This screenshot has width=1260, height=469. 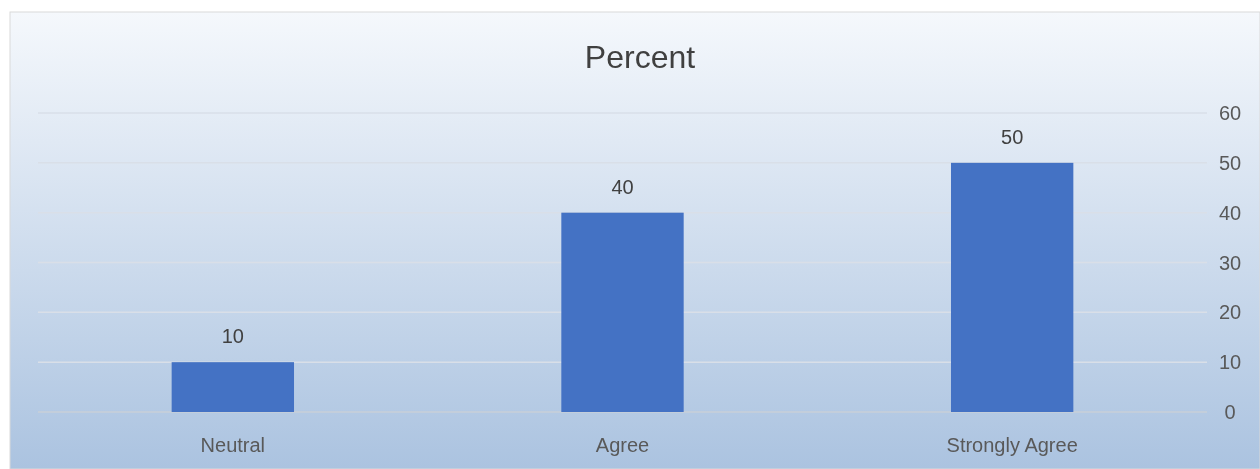 What do you see at coordinates (1230, 212) in the screenshot?
I see `y-tick-label: 40` at bounding box center [1230, 212].